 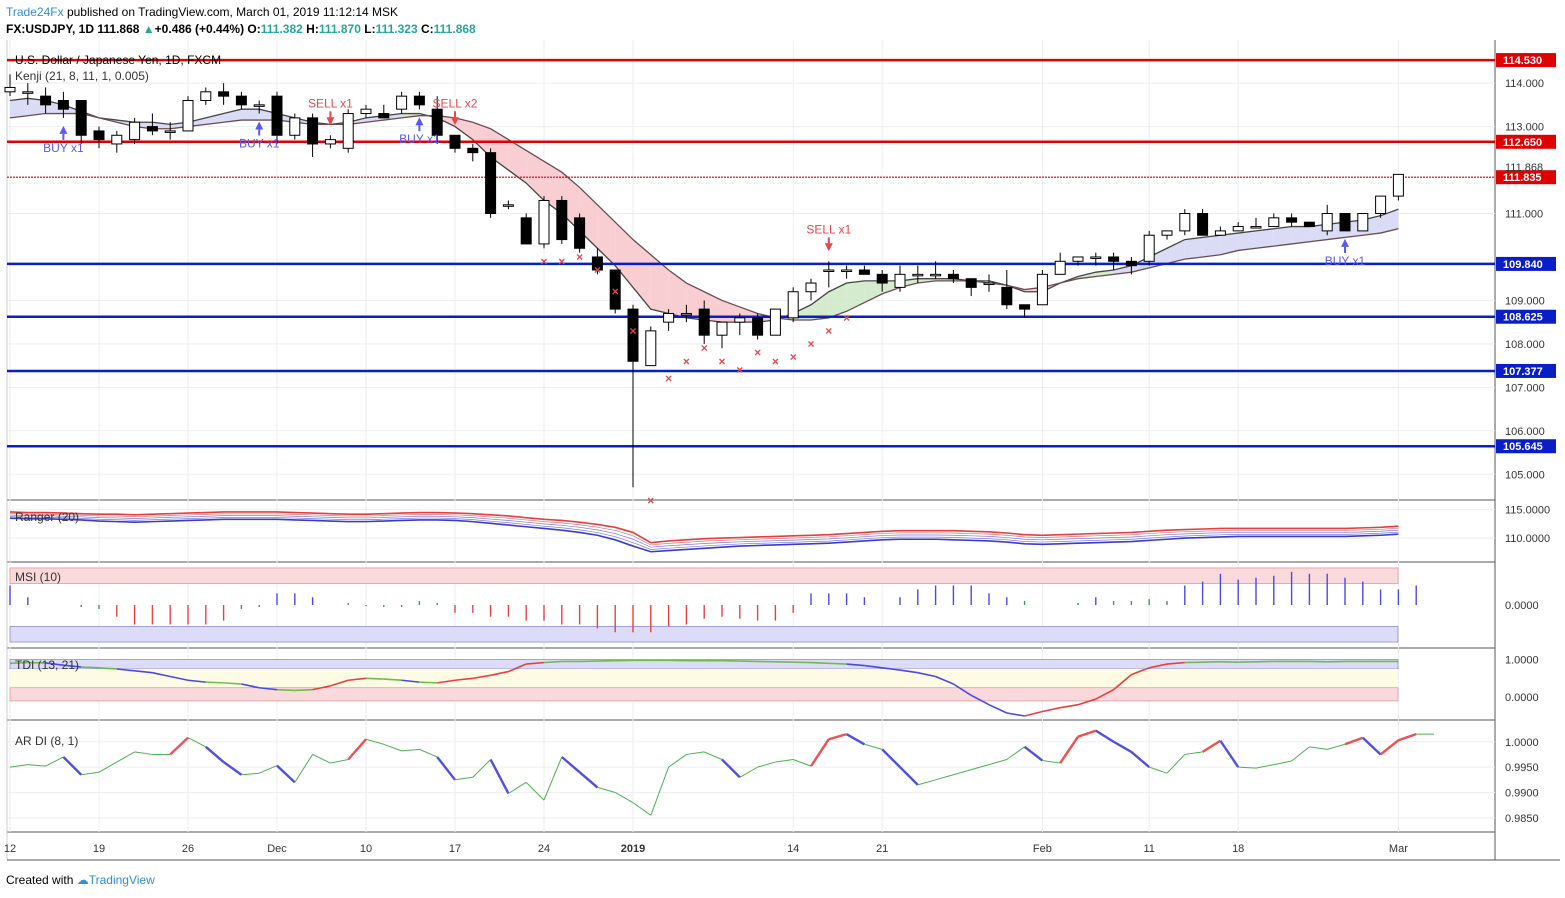 What do you see at coordinates (1148, 849) in the screenshot?
I see `x-tick-label: 11` at bounding box center [1148, 849].